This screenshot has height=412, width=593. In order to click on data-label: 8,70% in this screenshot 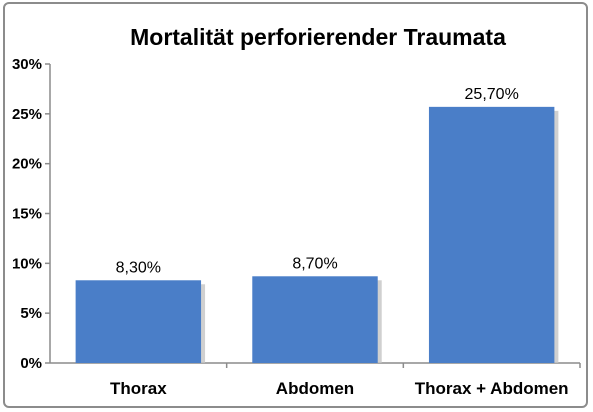, I will do `click(314, 263)`.